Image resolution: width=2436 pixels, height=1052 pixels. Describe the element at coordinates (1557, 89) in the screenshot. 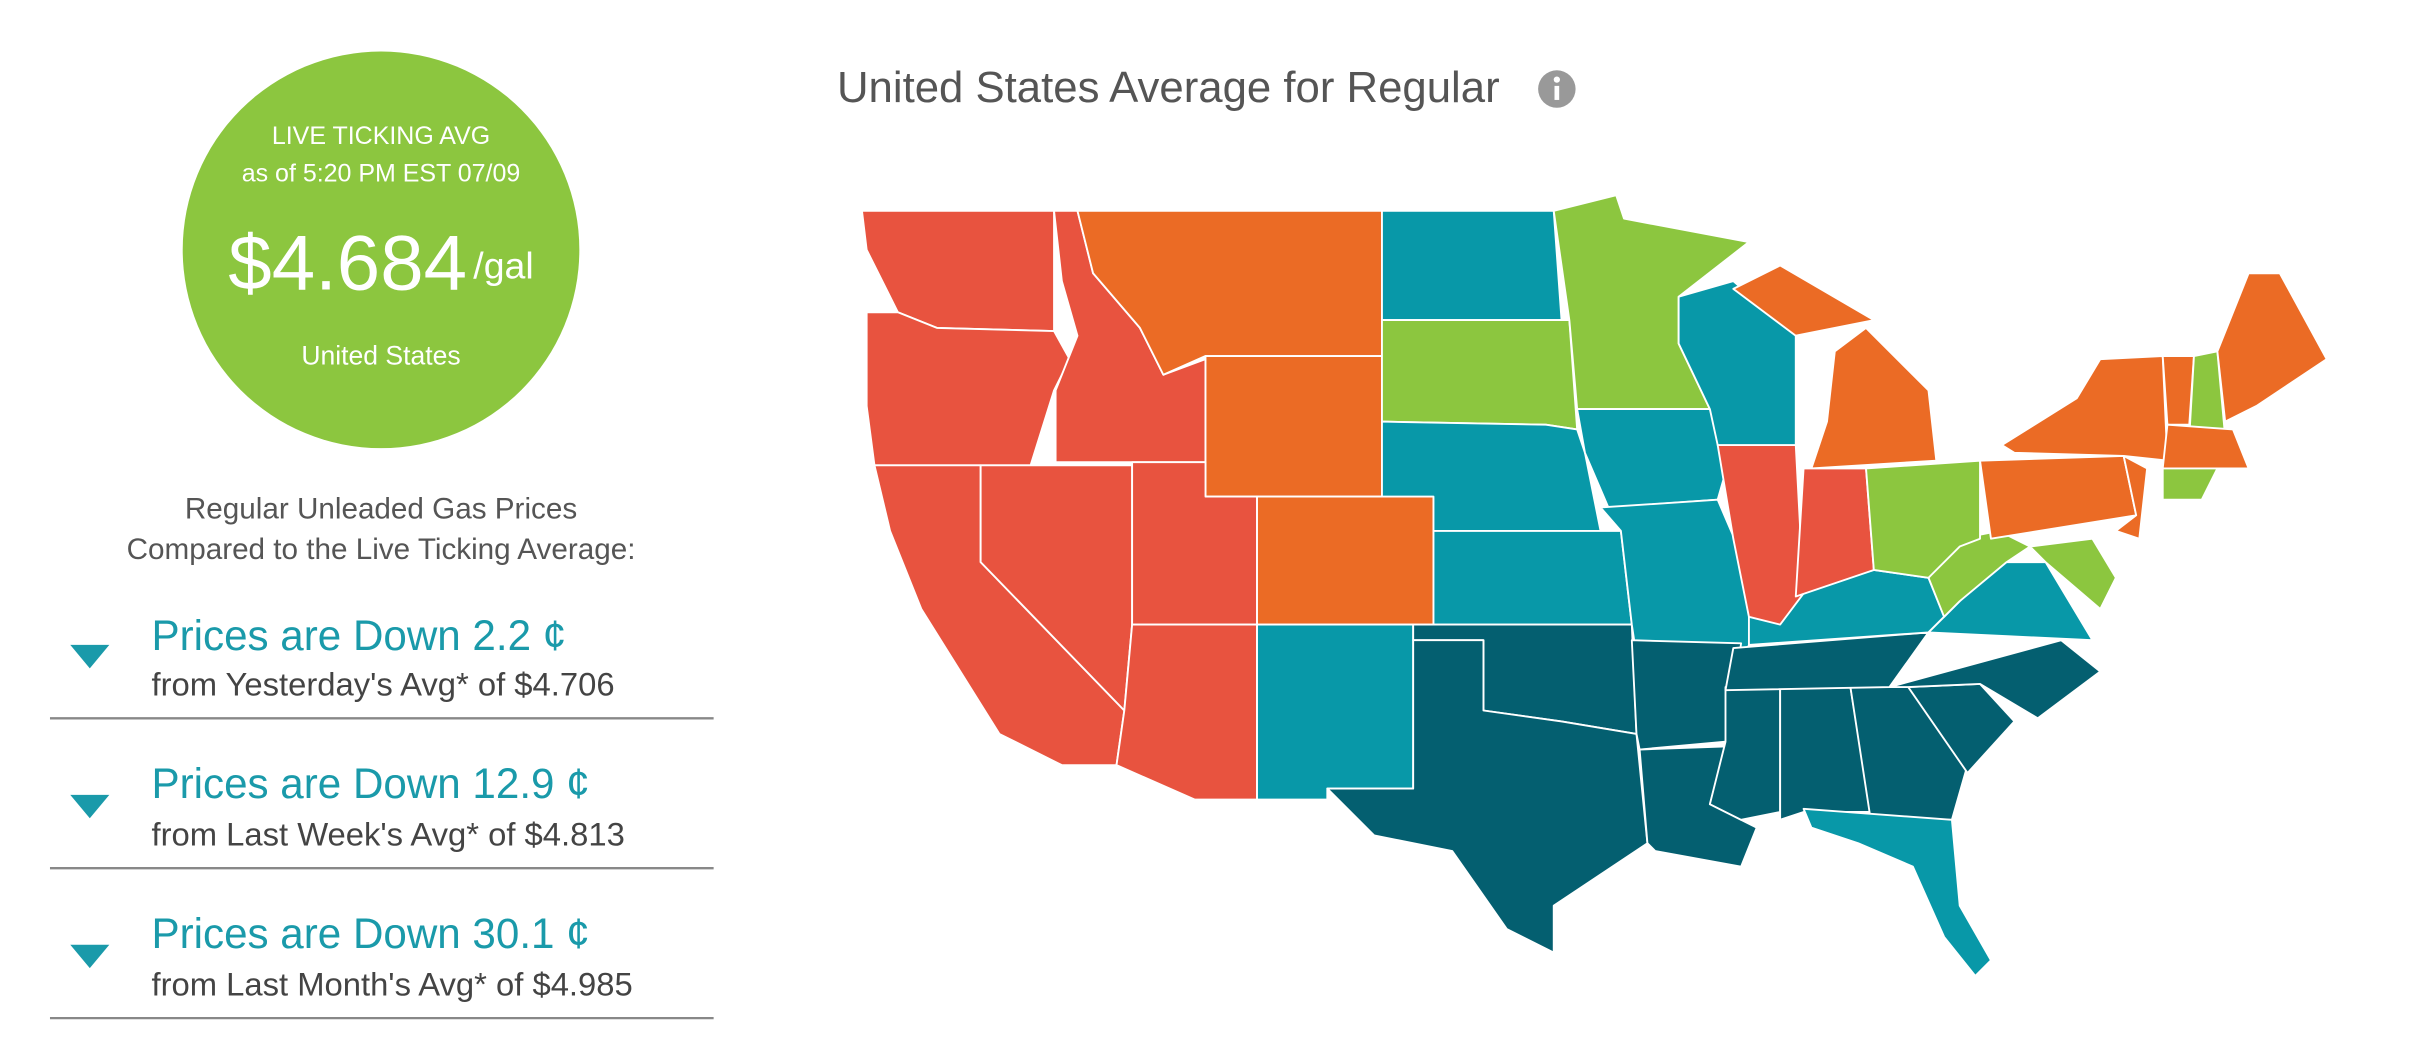

I see `info-icon` at that location.